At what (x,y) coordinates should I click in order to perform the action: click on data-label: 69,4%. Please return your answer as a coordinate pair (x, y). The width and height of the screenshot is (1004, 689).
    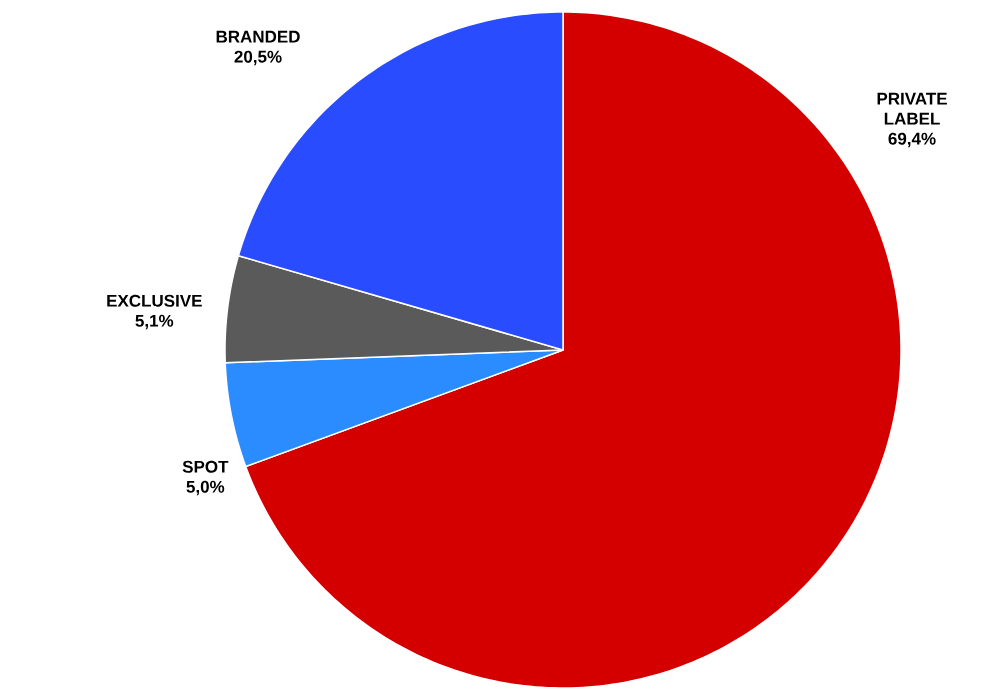
    Looking at the image, I should click on (912, 140).